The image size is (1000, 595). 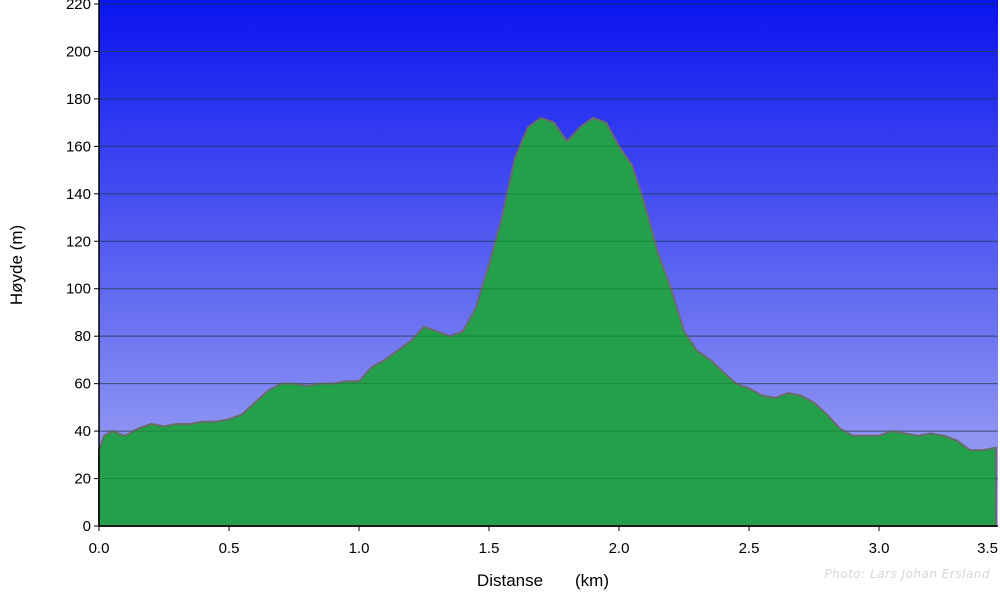 I want to click on x-axis-unit: (km), so click(x=592, y=580).